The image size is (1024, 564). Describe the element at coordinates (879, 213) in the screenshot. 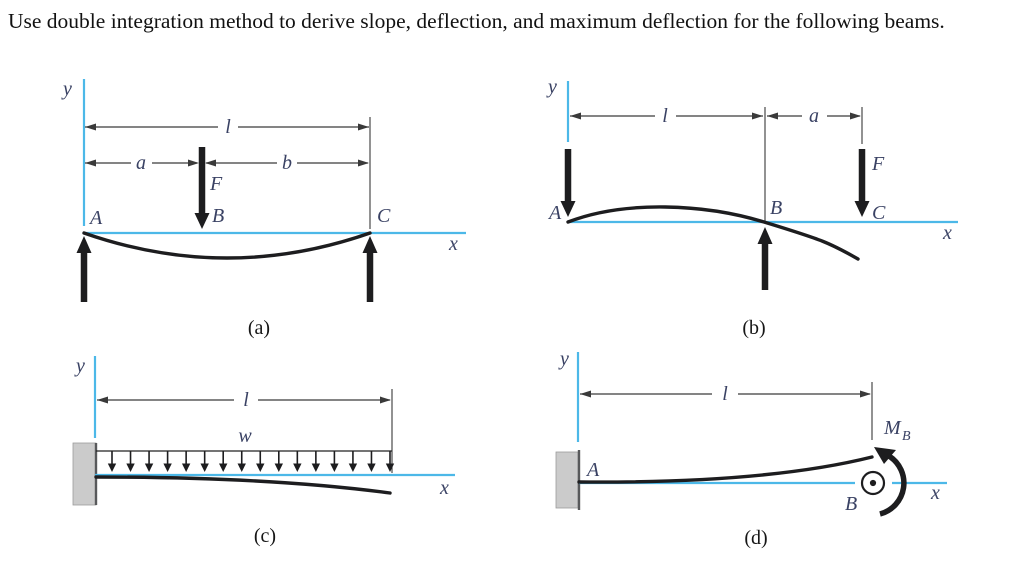

I see `b-point-c-label: C` at that location.